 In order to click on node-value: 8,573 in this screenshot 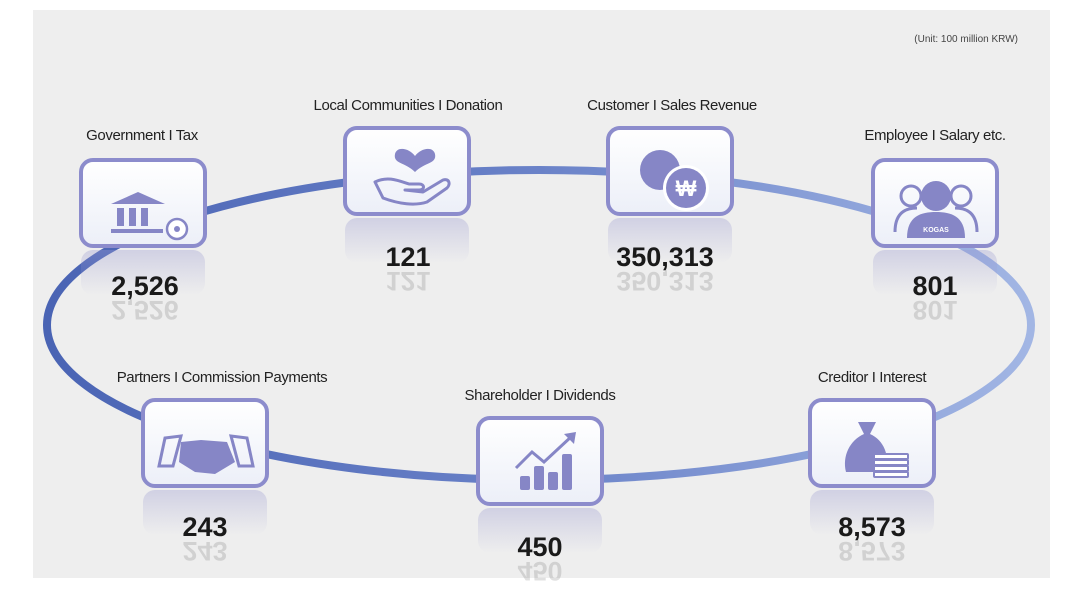, I will do `click(872, 527)`.